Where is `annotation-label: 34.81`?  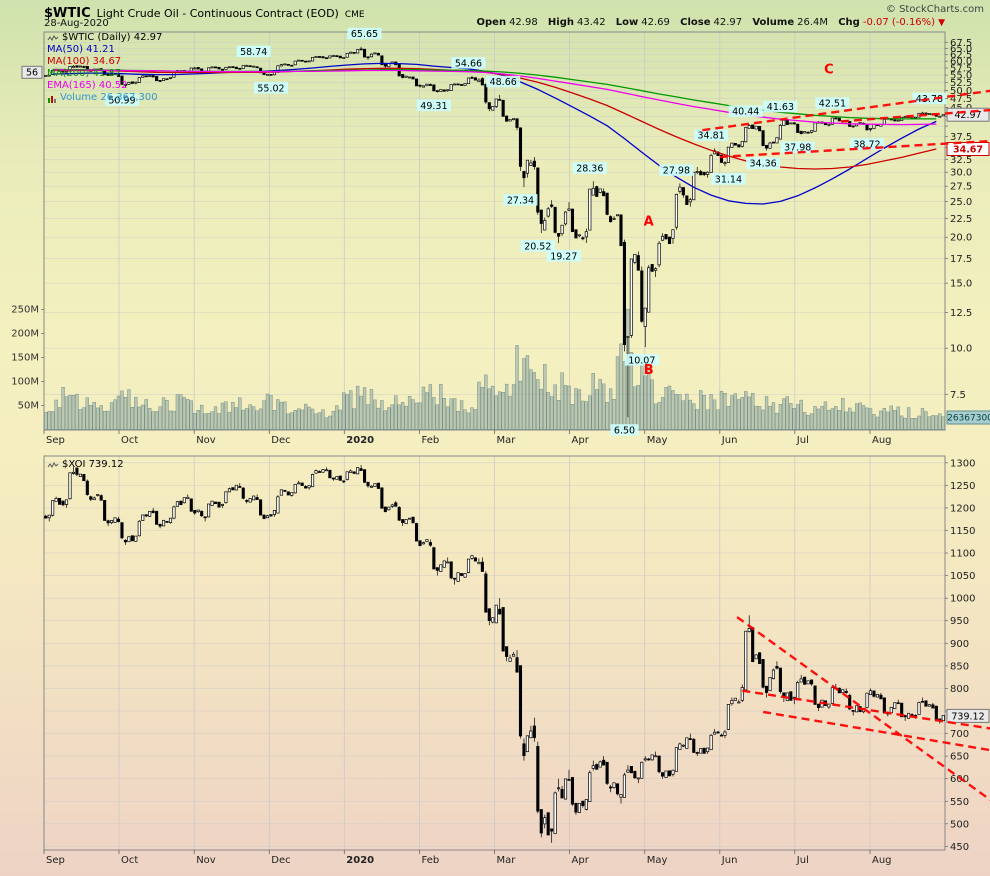
annotation-label: 34.81 is located at coordinates (710, 136).